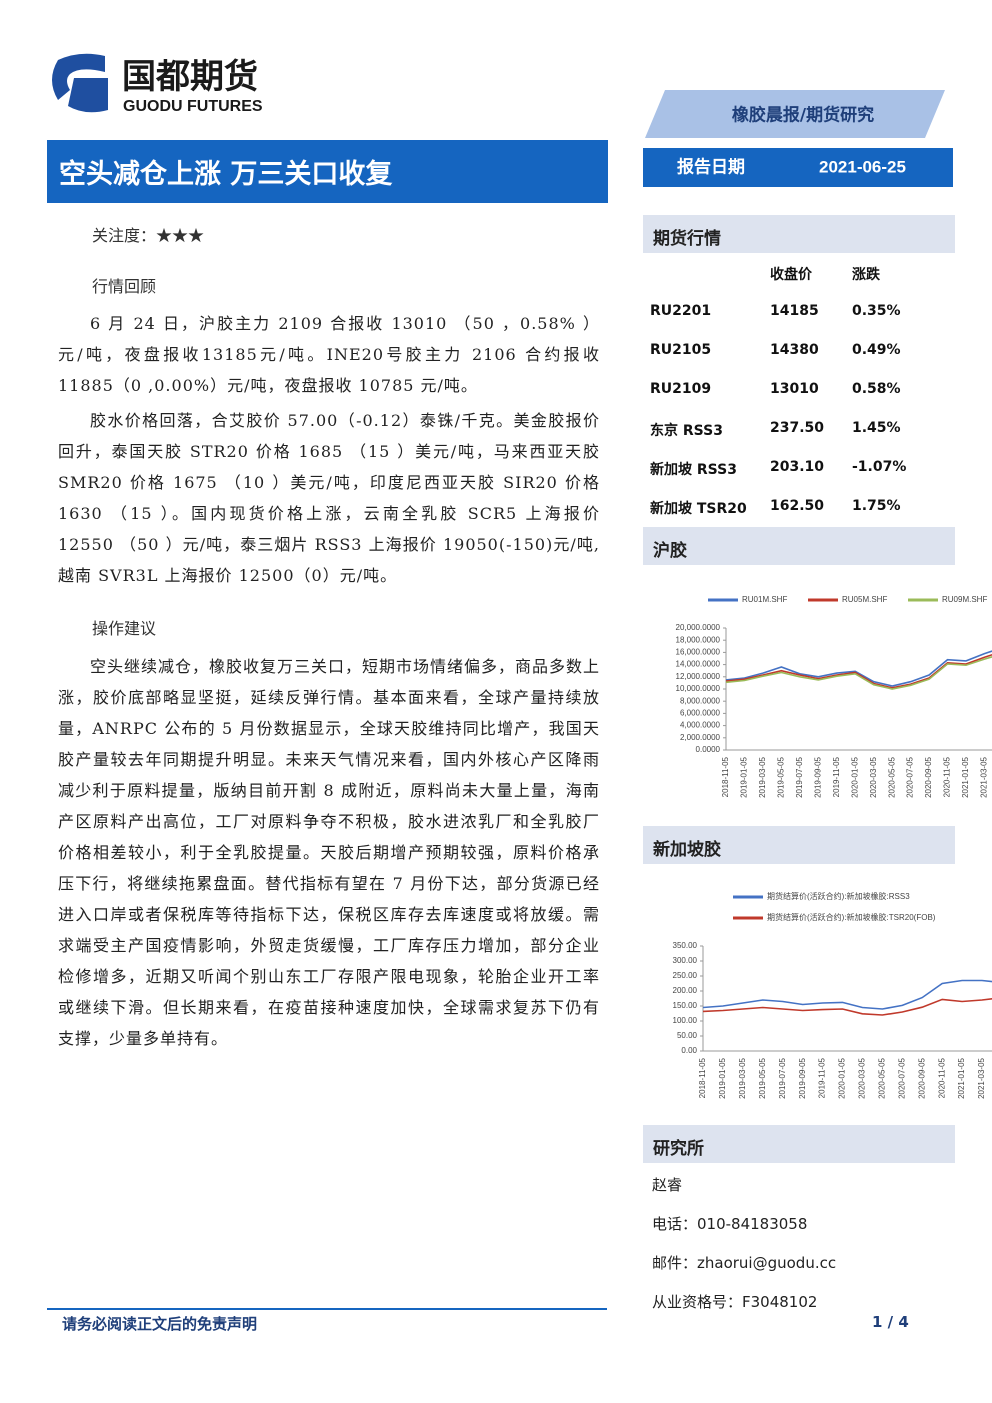 Image resolution: width=992 pixels, height=1403 pixels. I want to click on y-tick-label: 8,000.0000, so click(700, 700).